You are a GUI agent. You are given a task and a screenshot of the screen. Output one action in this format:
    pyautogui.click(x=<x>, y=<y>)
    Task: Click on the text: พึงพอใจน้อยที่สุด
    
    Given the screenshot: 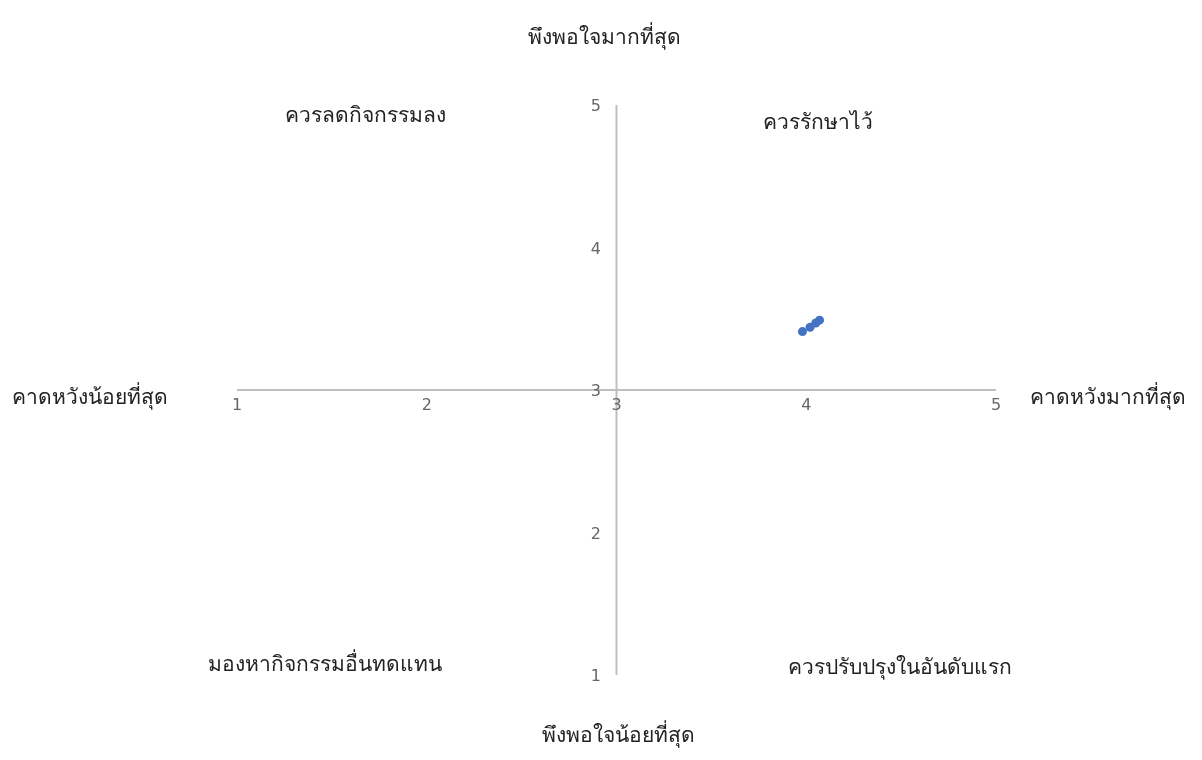 What is the action you would take?
    pyautogui.click(x=618, y=734)
    